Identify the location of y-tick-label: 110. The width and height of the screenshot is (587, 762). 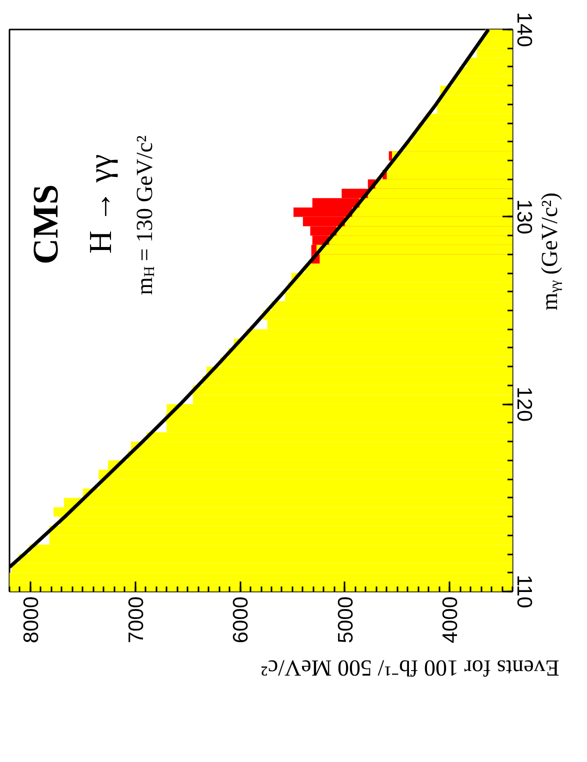
(524, 591).